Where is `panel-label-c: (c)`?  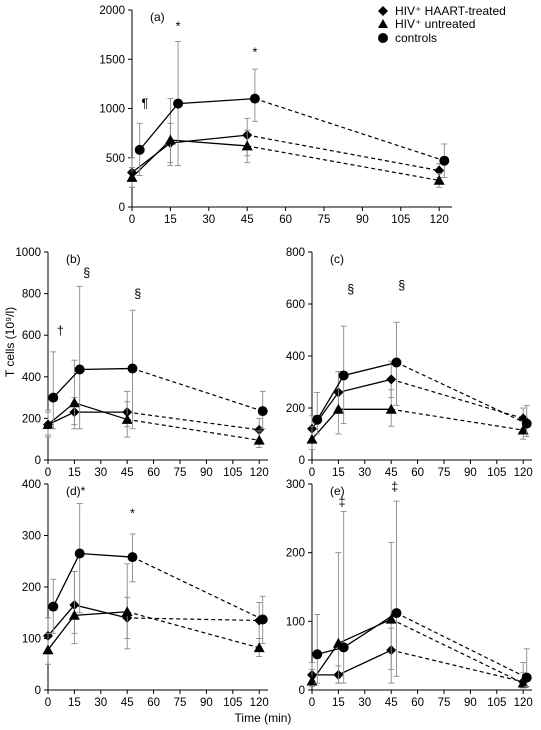
panel-label-c: (c) is located at coordinates (337, 259).